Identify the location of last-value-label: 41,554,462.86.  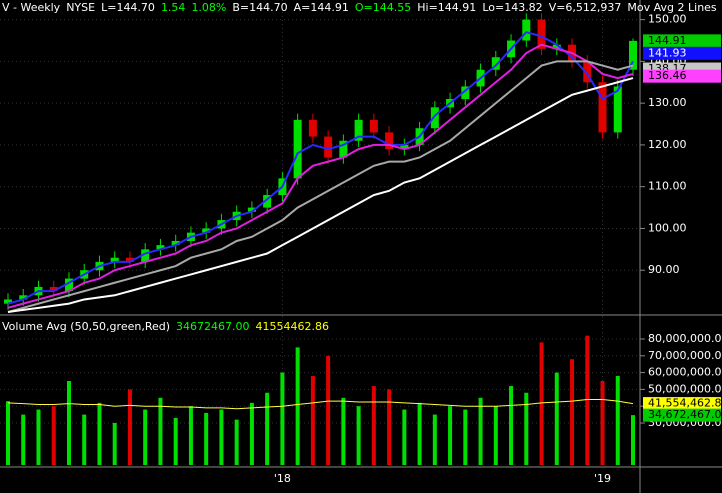
(685, 403).